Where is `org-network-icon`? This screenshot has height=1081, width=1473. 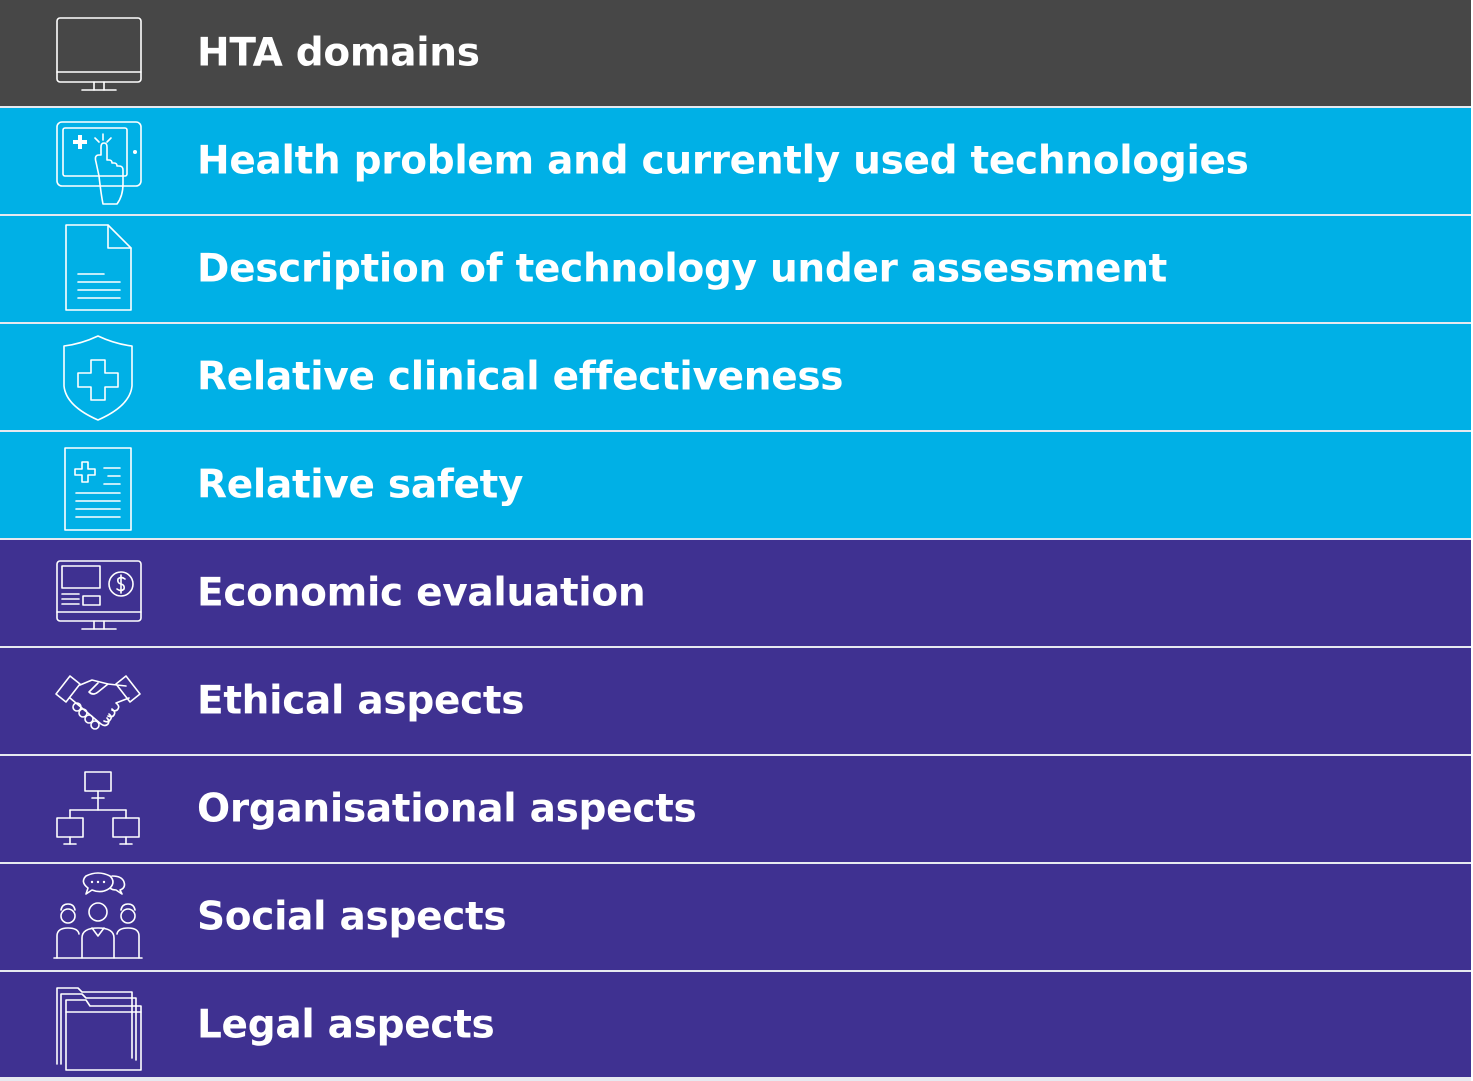
org-network-icon is located at coordinates (98, 809).